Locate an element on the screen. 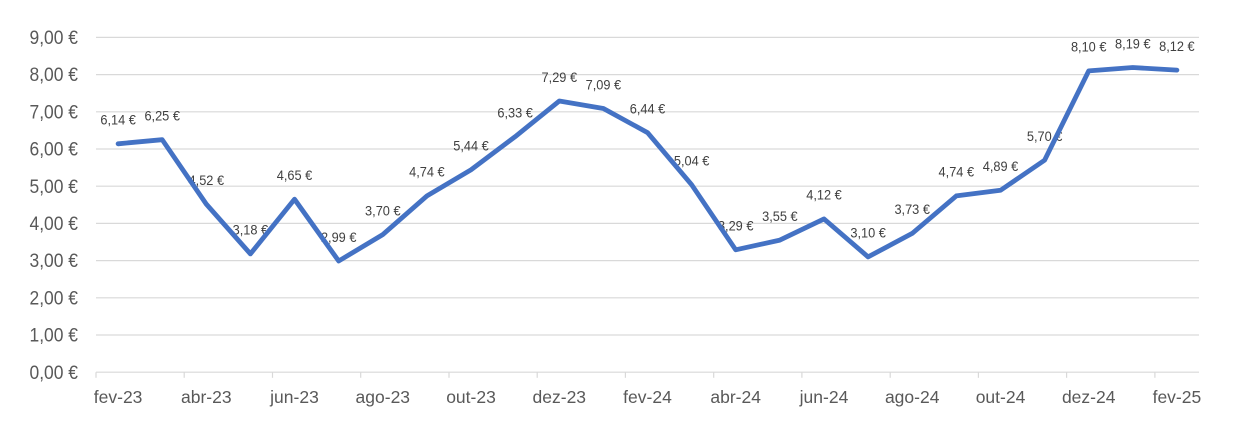 Image resolution: width=1247 pixels, height=434 pixels. svg-text: 3,73 € is located at coordinates (912, 210).